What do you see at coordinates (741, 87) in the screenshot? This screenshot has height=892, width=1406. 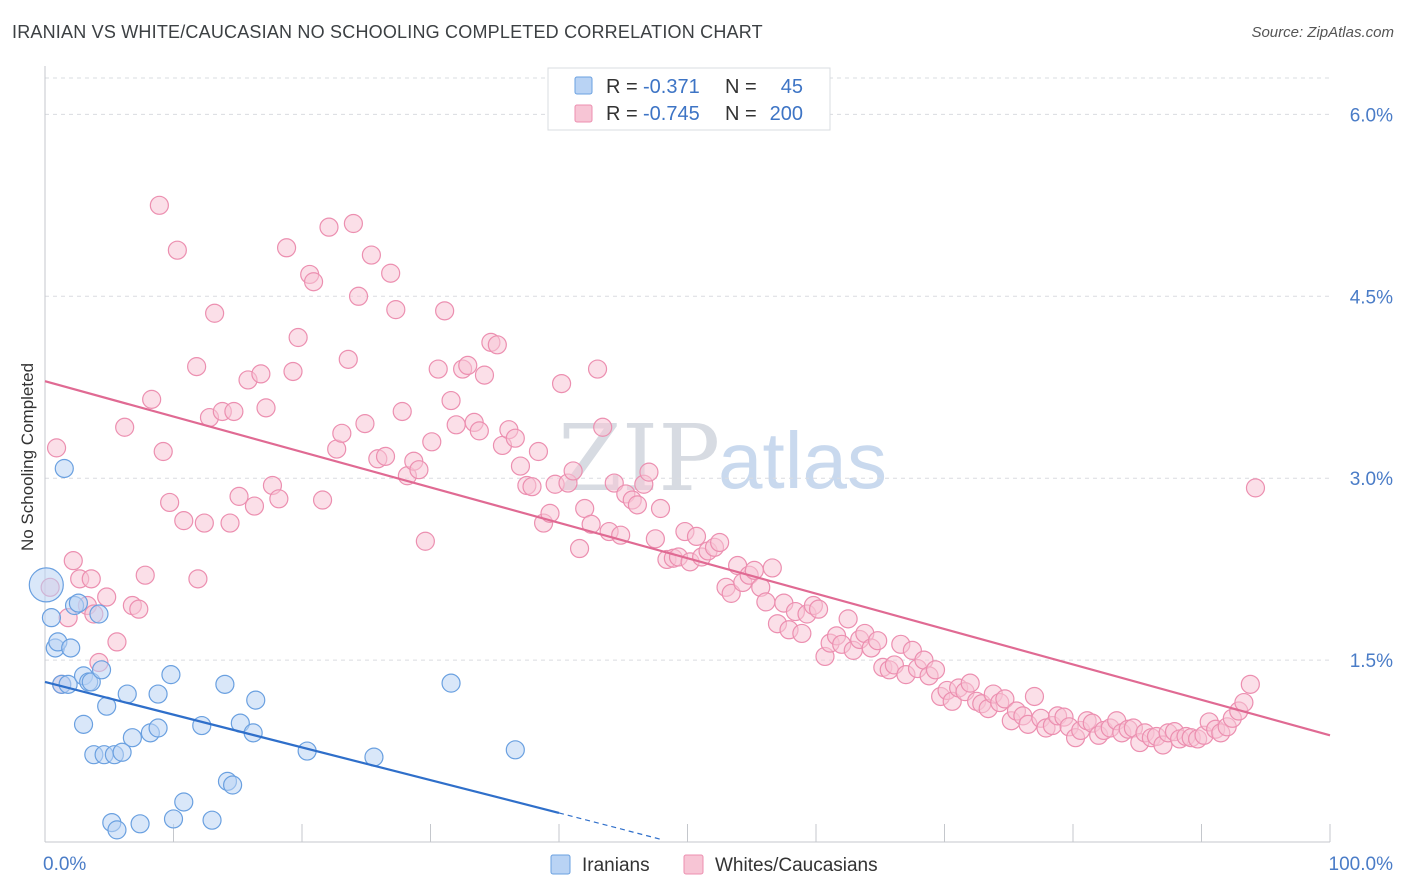 I see `legend-n-label-1: N =` at bounding box center [741, 87].